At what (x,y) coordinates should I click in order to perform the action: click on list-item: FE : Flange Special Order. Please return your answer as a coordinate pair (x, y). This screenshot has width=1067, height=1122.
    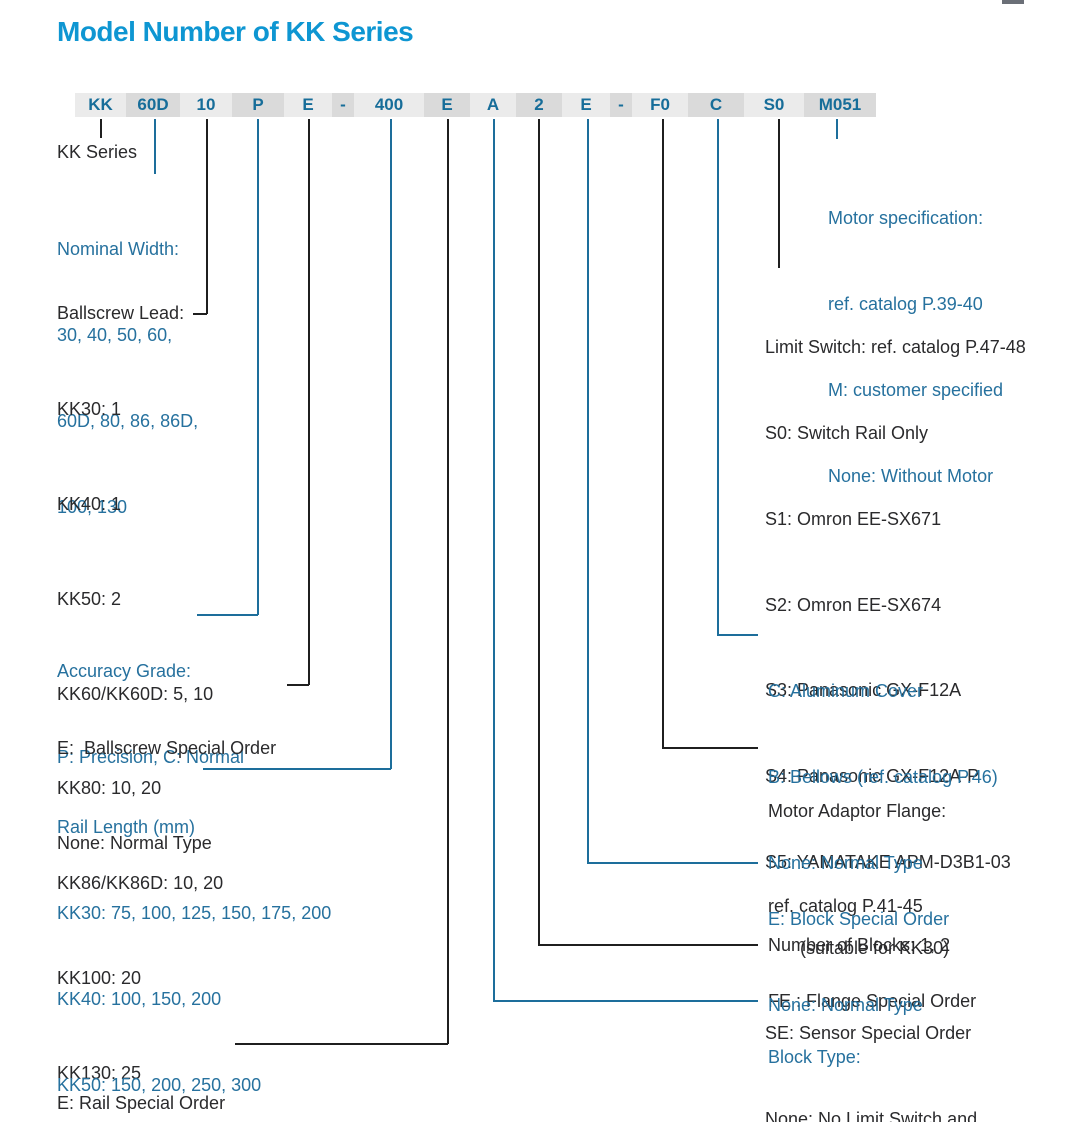
    Looking at the image, I should click on (872, 1000).